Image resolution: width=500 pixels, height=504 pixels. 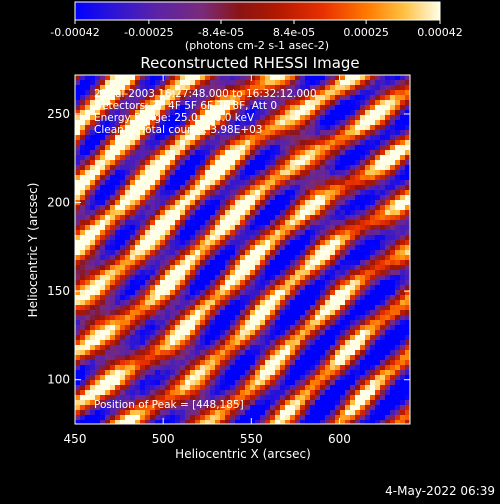 What do you see at coordinates (185, 106) in the screenshot?
I see `annotation-detectors: Detectors: 3F 4F 5F 6F 7F 8F, Att 0` at bounding box center [185, 106].